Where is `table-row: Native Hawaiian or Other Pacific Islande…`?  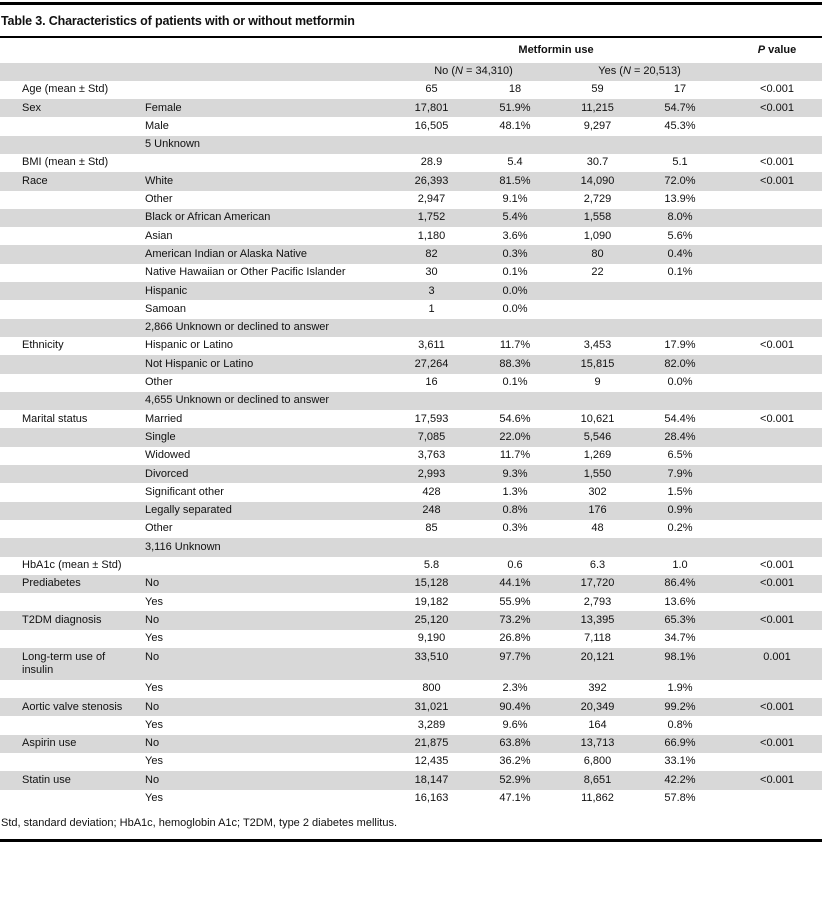
table-row: Native Hawaiian or Other Pacific Islande… is located at coordinates (411, 273).